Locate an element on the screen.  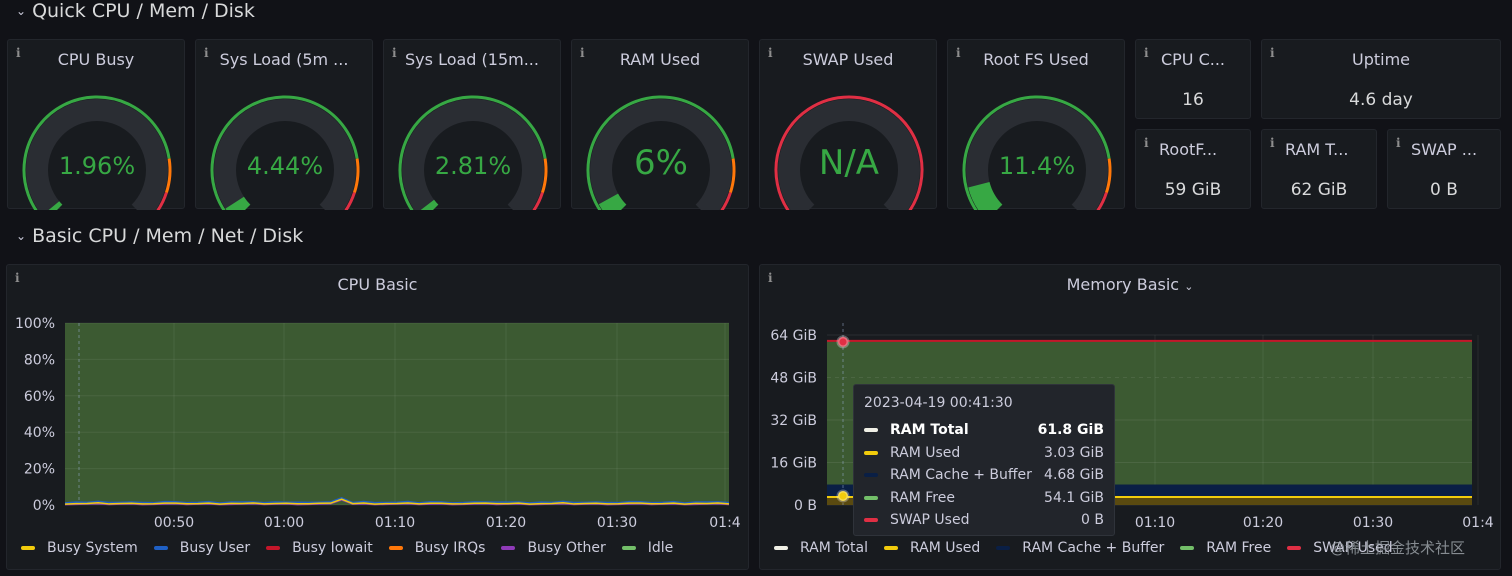
stat-panel-cpu-cores: i CPU C... 16 is located at coordinates (1193, 79).